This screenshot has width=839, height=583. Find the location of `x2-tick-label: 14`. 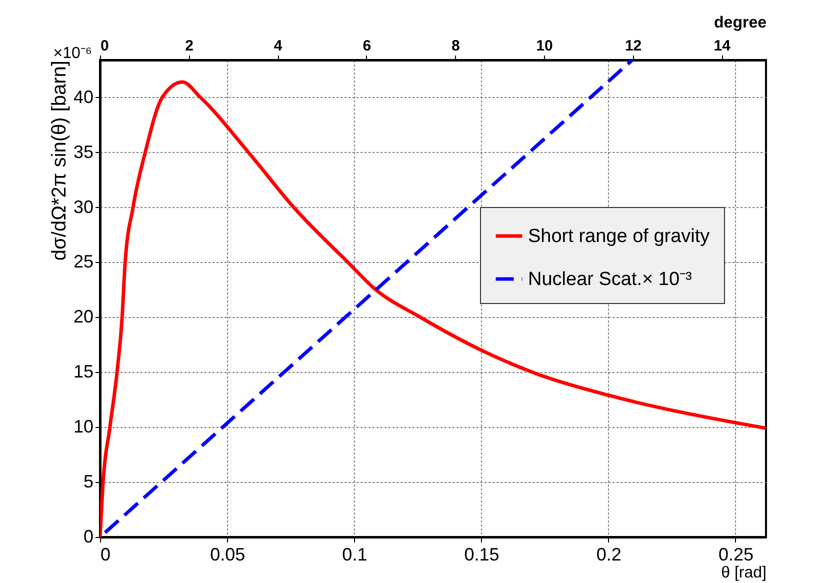

x2-tick-label: 14 is located at coordinates (723, 46).